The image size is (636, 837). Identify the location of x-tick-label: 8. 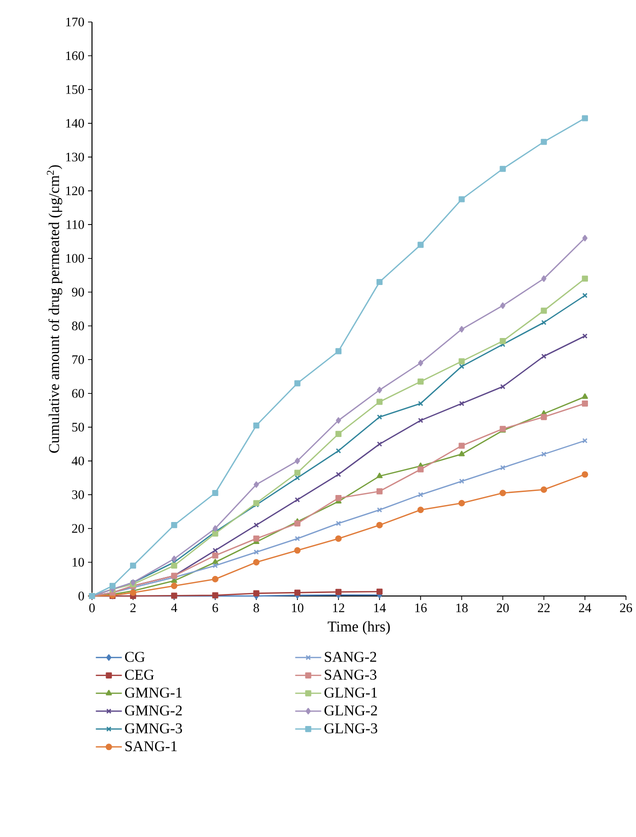
(257, 608).